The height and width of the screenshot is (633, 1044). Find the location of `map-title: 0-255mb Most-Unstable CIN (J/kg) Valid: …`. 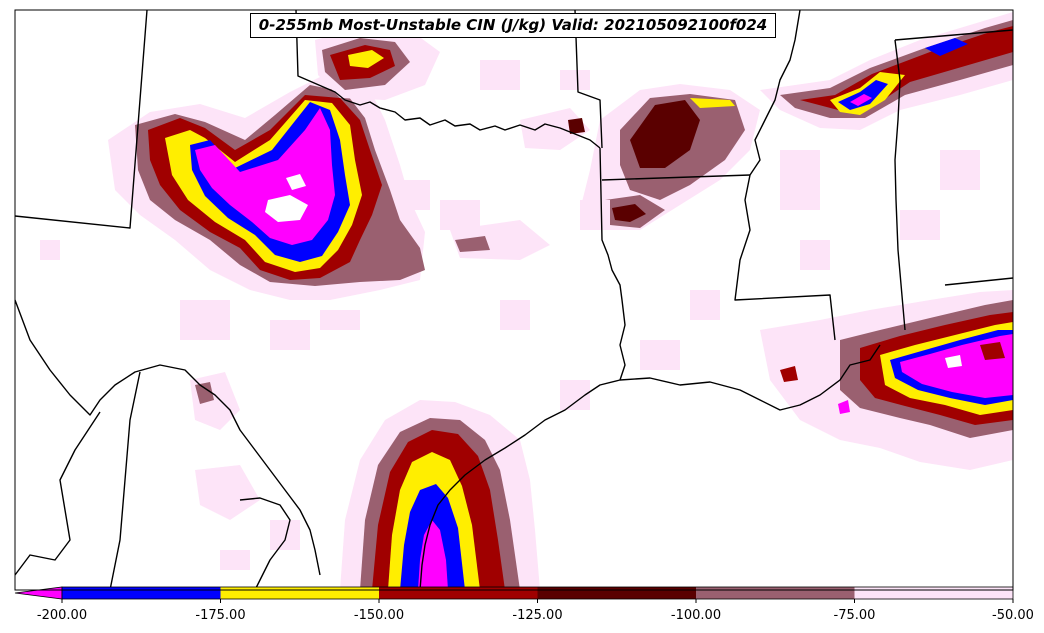

map-title: 0-255mb Most-Unstable CIN (J/kg) Valid: … is located at coordinates (513, 25).